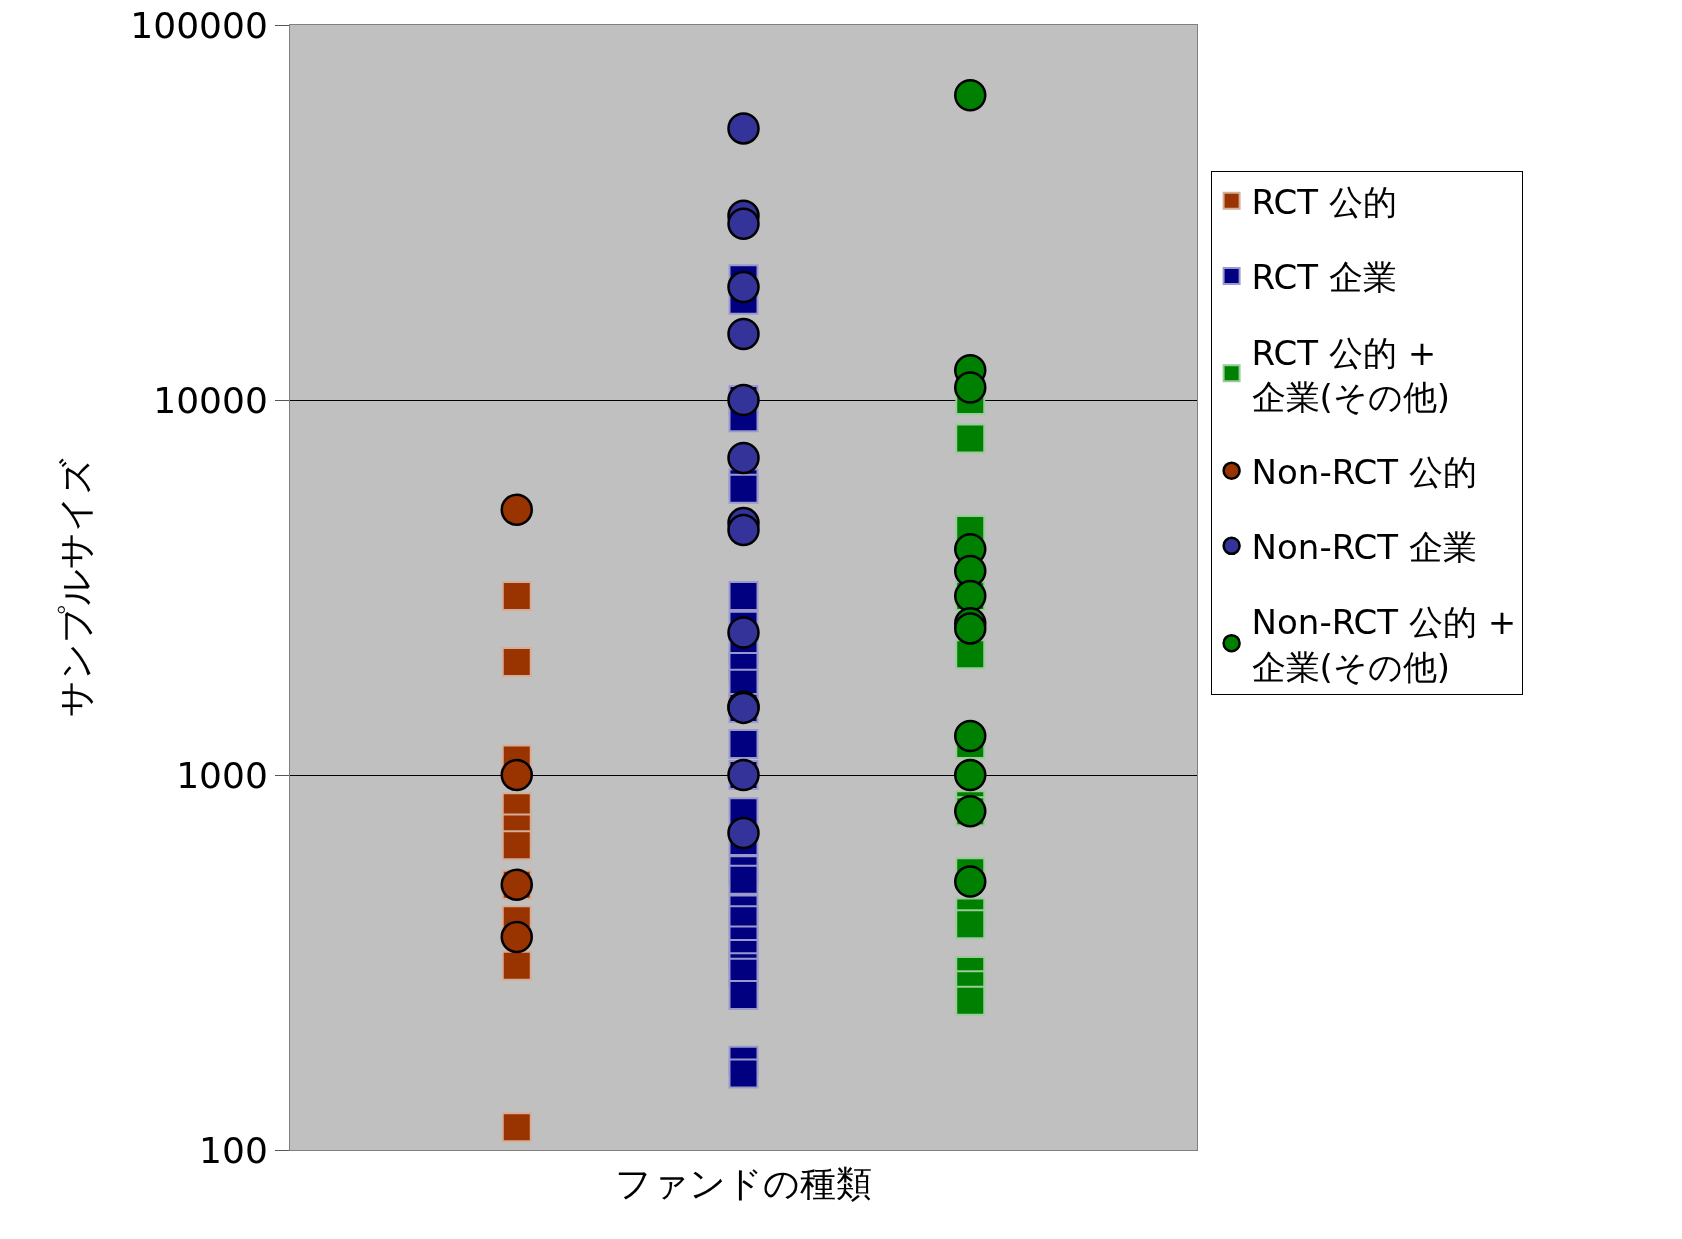  What do you see at coordinates (1351, 374) in the screenshot?
I see `legend-label: RCT 公的 + 企業(その他)` at bounding box center [1351, 374].